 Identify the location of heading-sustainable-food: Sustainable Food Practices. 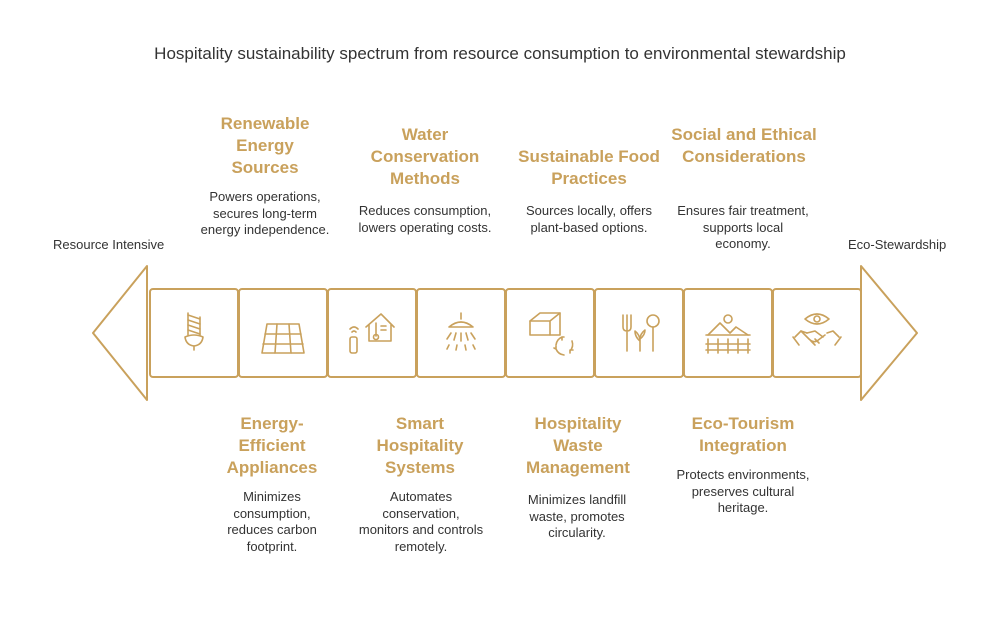
(589, 167).